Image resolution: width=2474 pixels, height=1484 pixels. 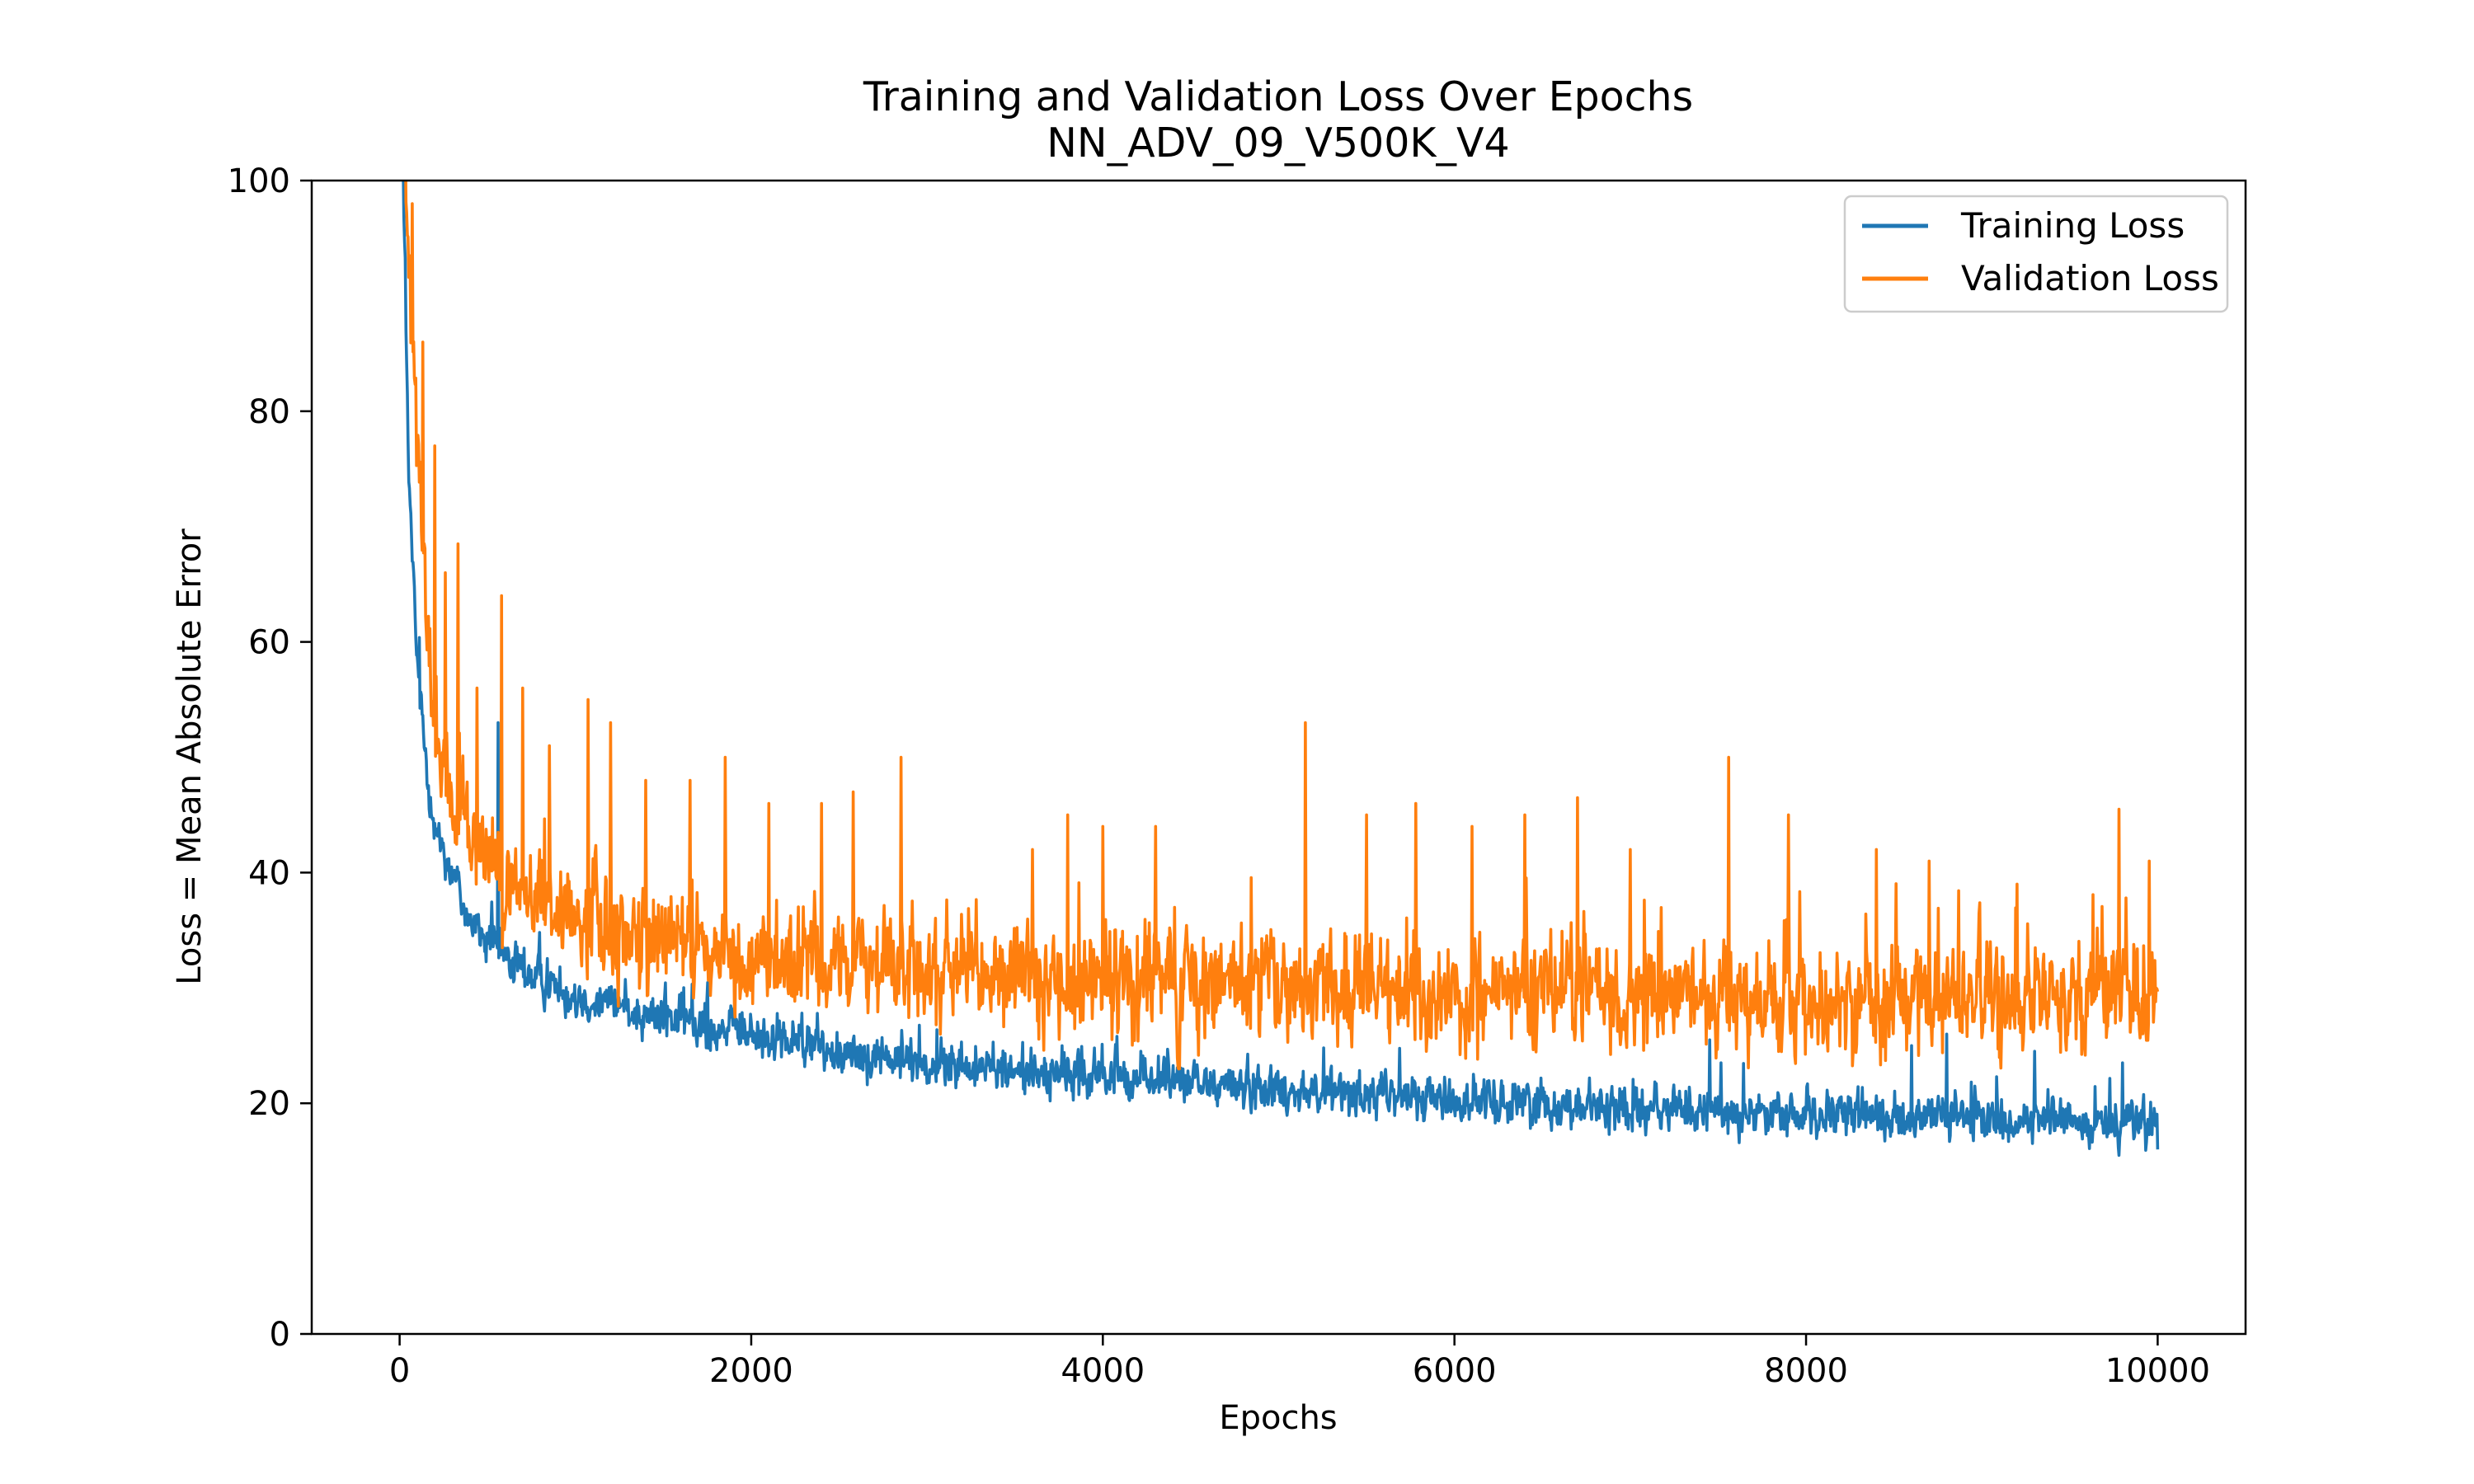 What do you see at coordinates (270, 758) in the screenshot?
I see `y-axis: 0 20 40 60 80 100` at bounding box center [270, 758].